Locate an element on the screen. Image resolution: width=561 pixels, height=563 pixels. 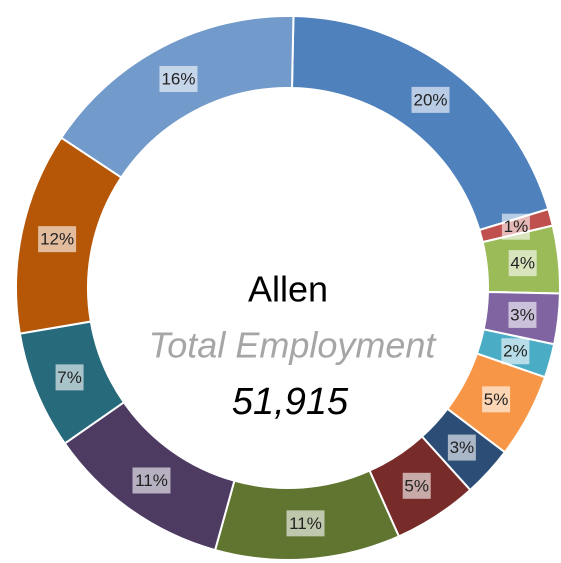
data-label: 16% is located at coordinates (178, 78).